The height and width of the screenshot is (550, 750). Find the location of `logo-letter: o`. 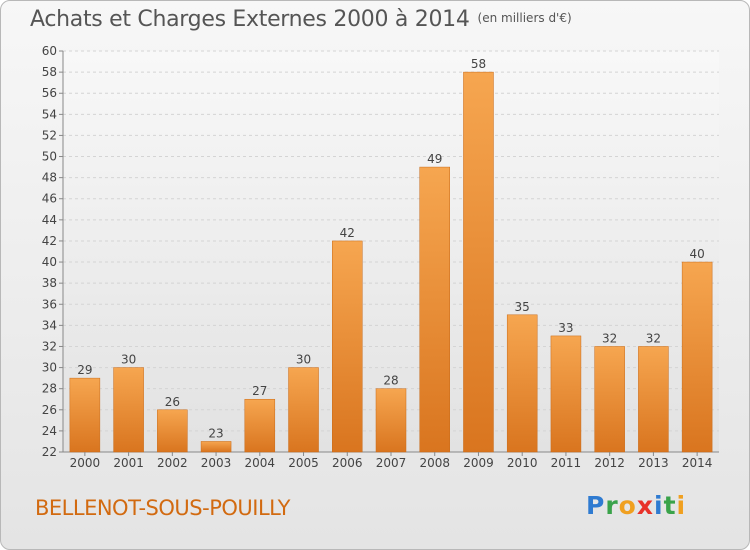

logo-letter: o is located at coordinates (627, 505).